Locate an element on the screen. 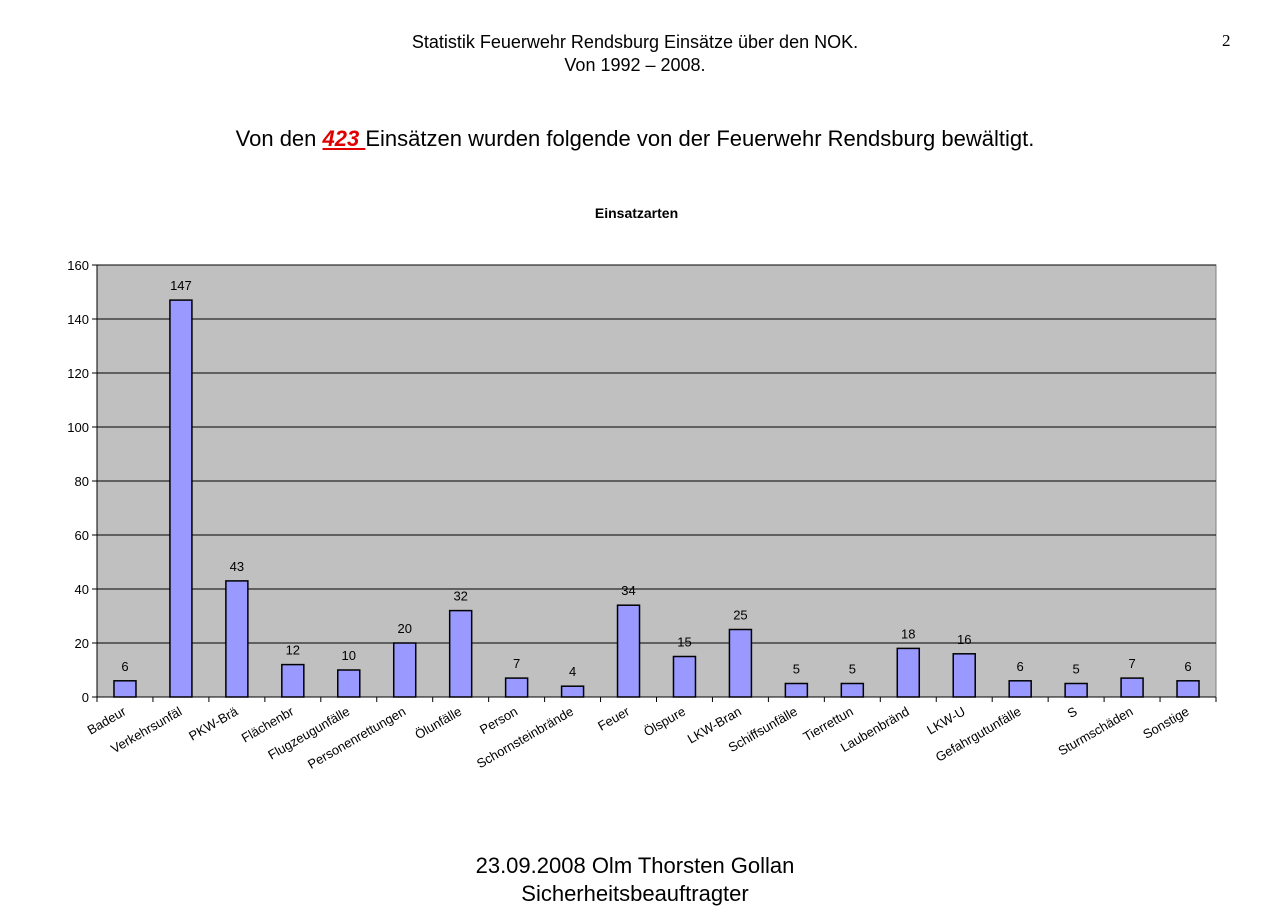  data-label: 10 is located at coordinates (349, 655).